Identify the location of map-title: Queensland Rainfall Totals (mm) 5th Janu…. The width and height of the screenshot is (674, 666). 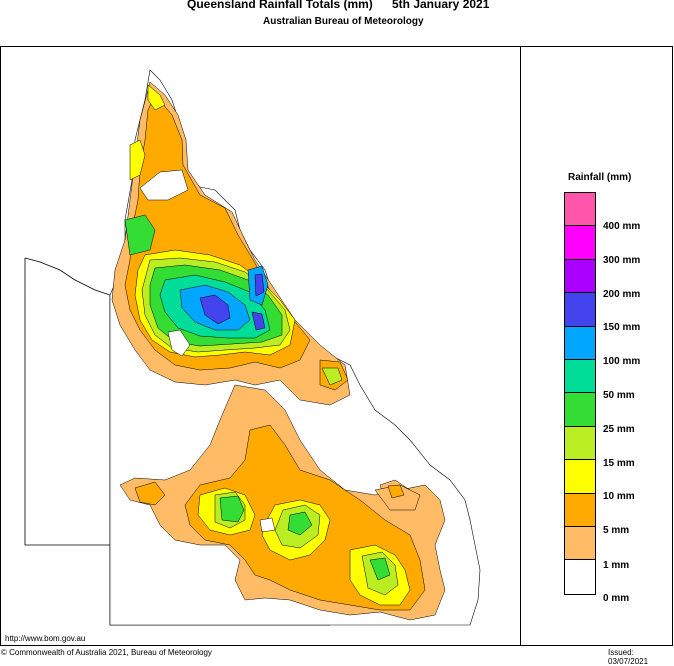
(337, 6).